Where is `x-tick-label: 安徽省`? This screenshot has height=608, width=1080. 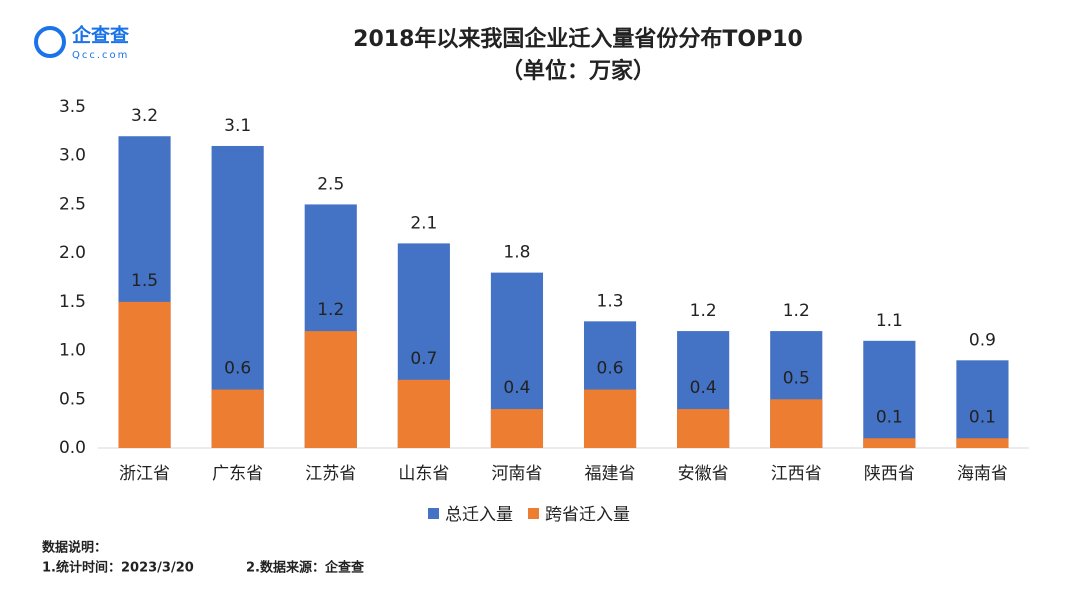
x-tick-label: 安徽省 is located at coordinates (703, 474).